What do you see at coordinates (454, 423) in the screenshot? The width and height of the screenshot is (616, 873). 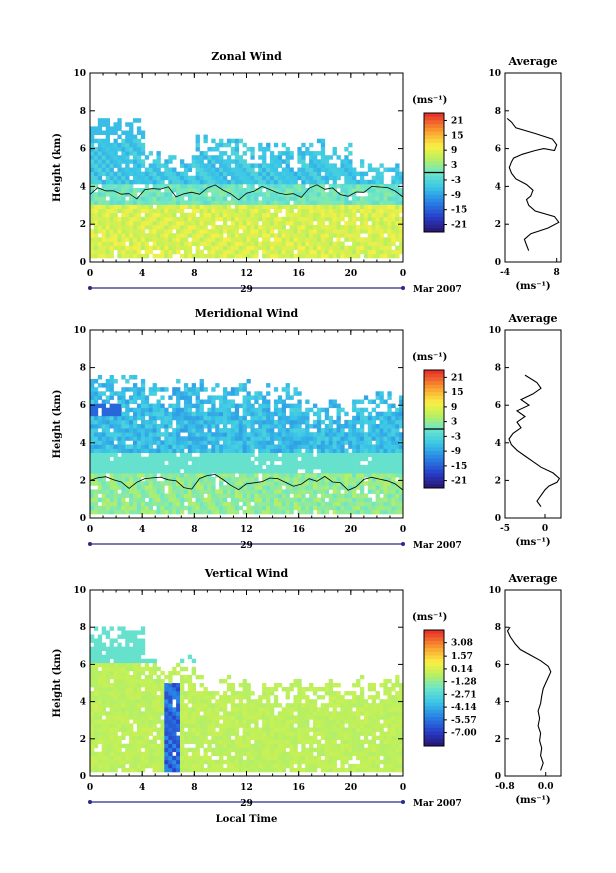 I see `colorbar-tick-label: 3` at bounding box center [454, 423].